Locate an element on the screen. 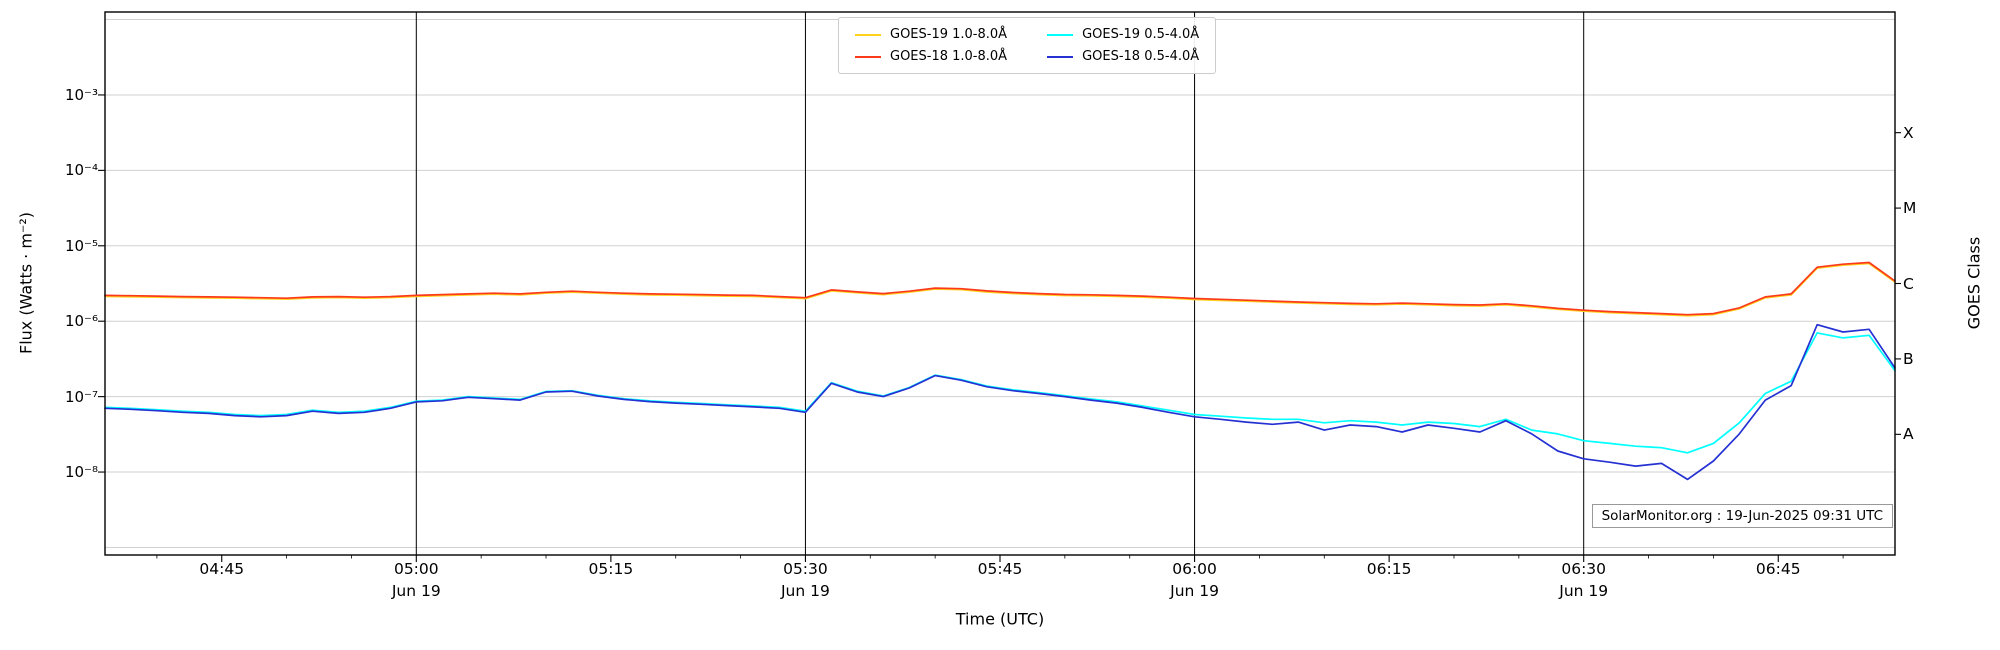  legend-swatch-goes18-long is located at coordinates (868, 56).